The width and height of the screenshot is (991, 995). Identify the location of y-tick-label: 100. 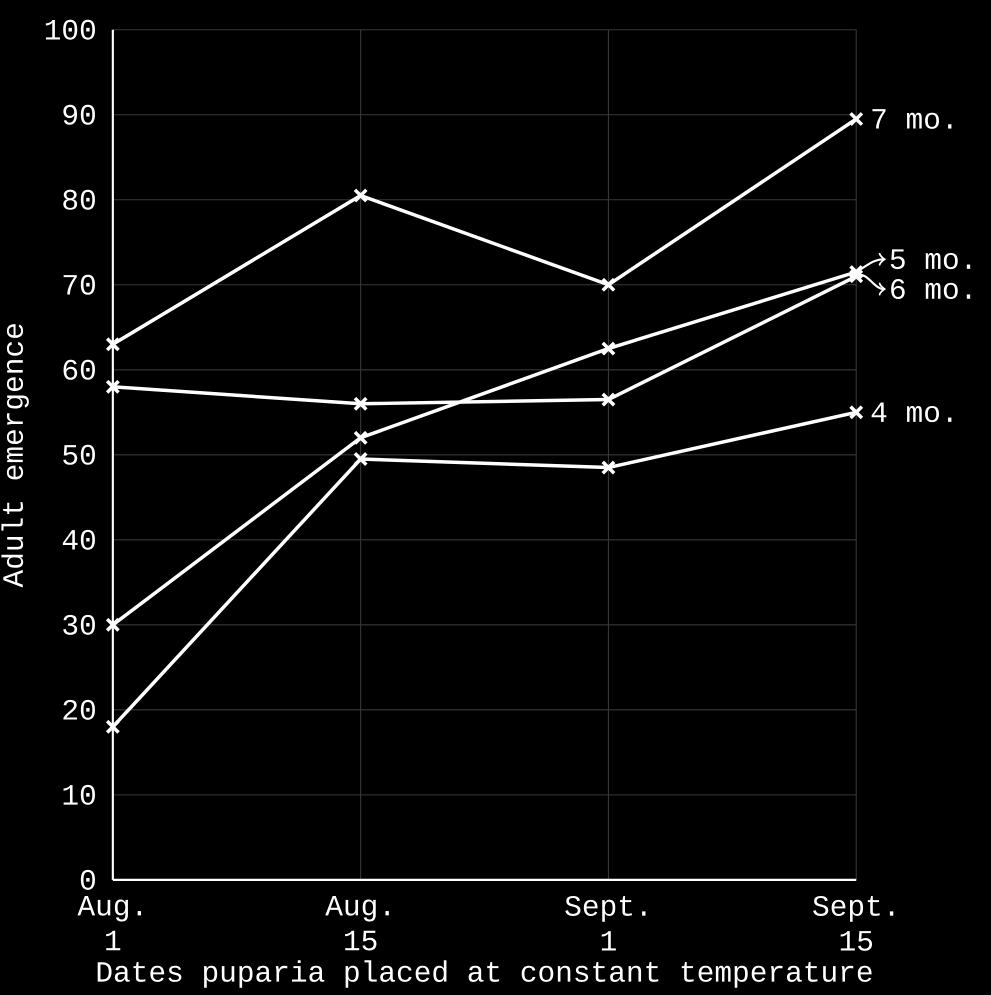
(70, 30).